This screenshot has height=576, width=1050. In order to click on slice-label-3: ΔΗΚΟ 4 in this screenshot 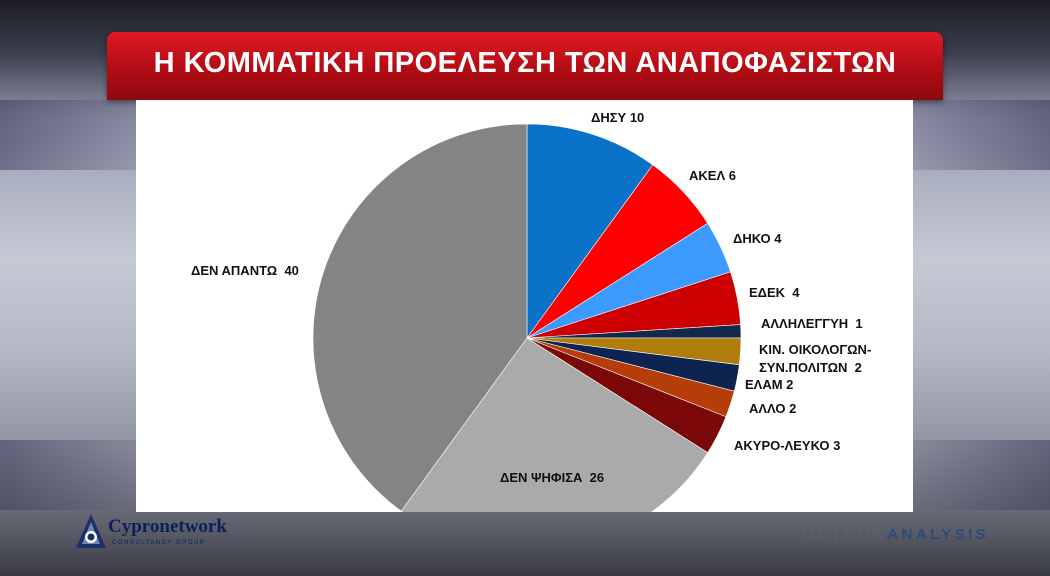, I will do `click(757, 238)`.